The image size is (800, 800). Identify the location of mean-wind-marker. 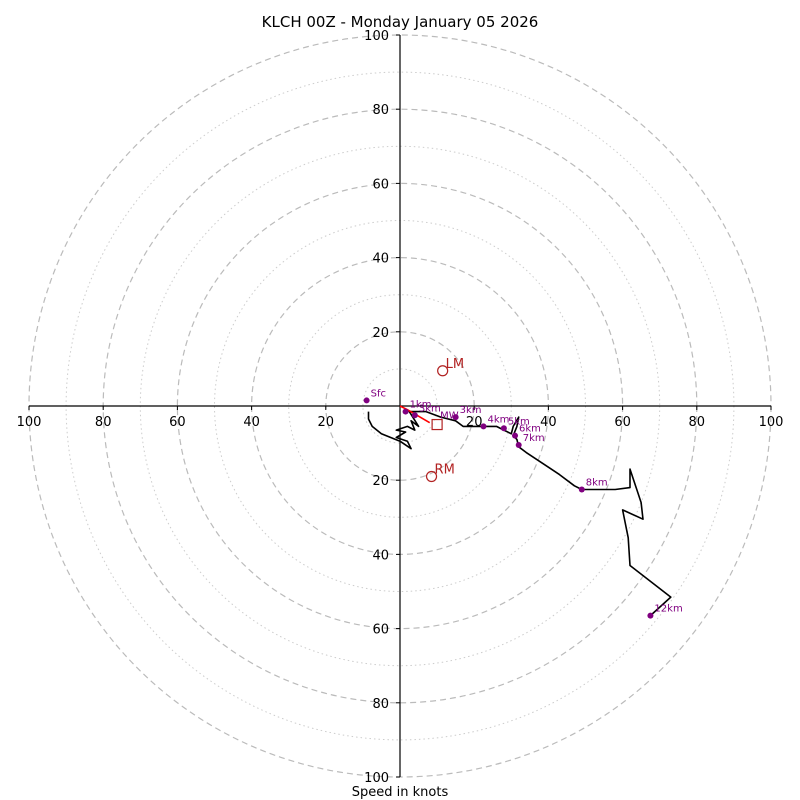
(437, 424).